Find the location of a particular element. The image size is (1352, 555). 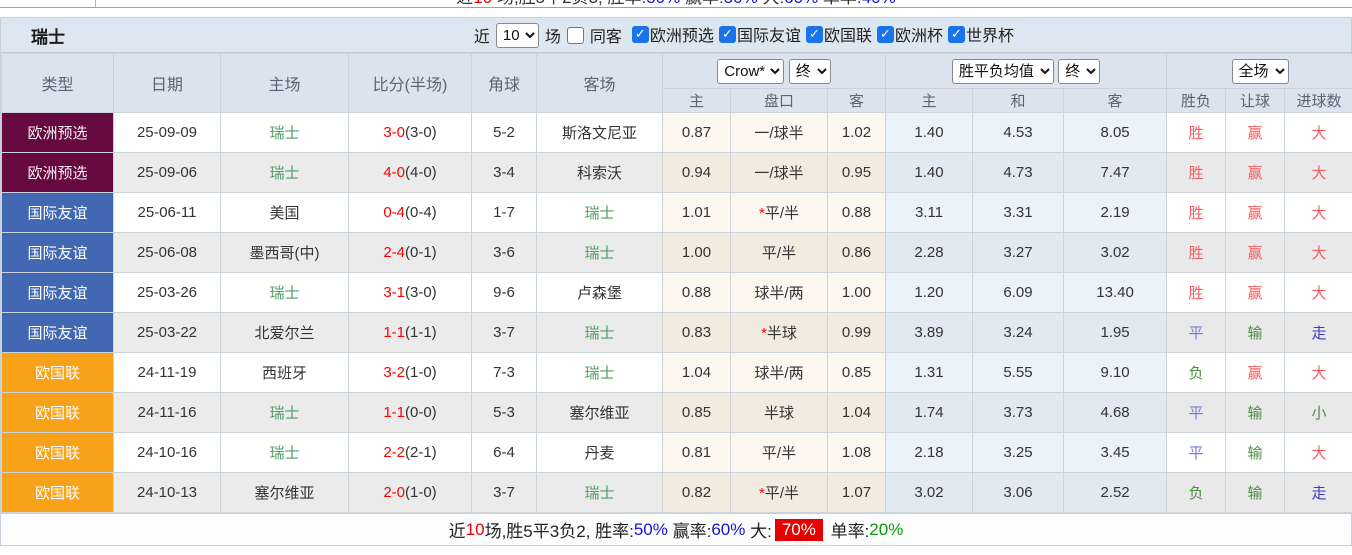

header-row-sub: 主 盘口 客 主 和 客 胜负 让球 进球数 is located at coordinates (677, 100).